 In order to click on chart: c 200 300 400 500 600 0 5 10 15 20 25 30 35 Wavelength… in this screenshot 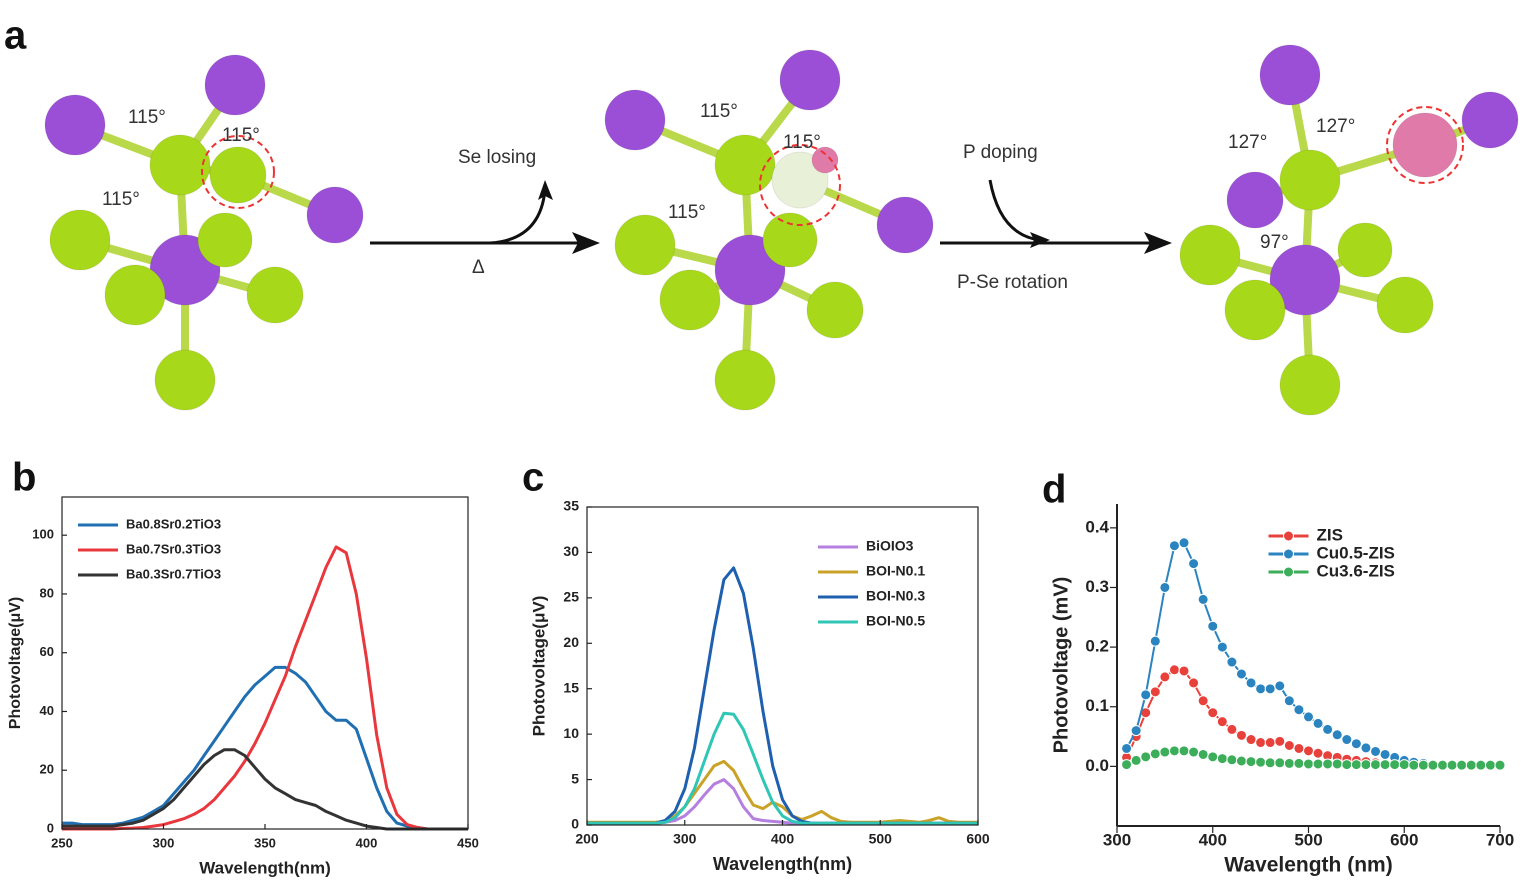, I will do `click(756, 665)`.